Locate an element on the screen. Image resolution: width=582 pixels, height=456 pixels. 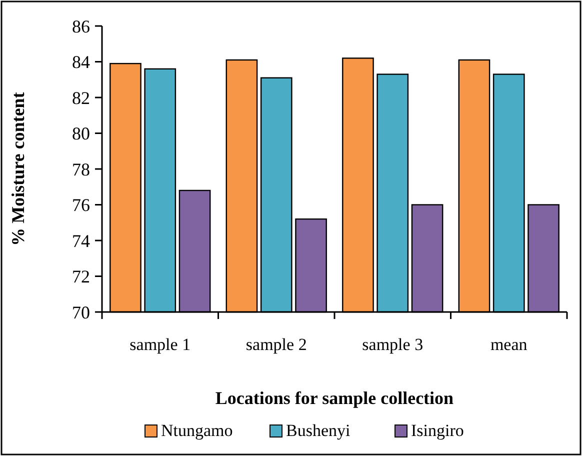
y-tick-label: 76 is located at coordinates (81, 205).